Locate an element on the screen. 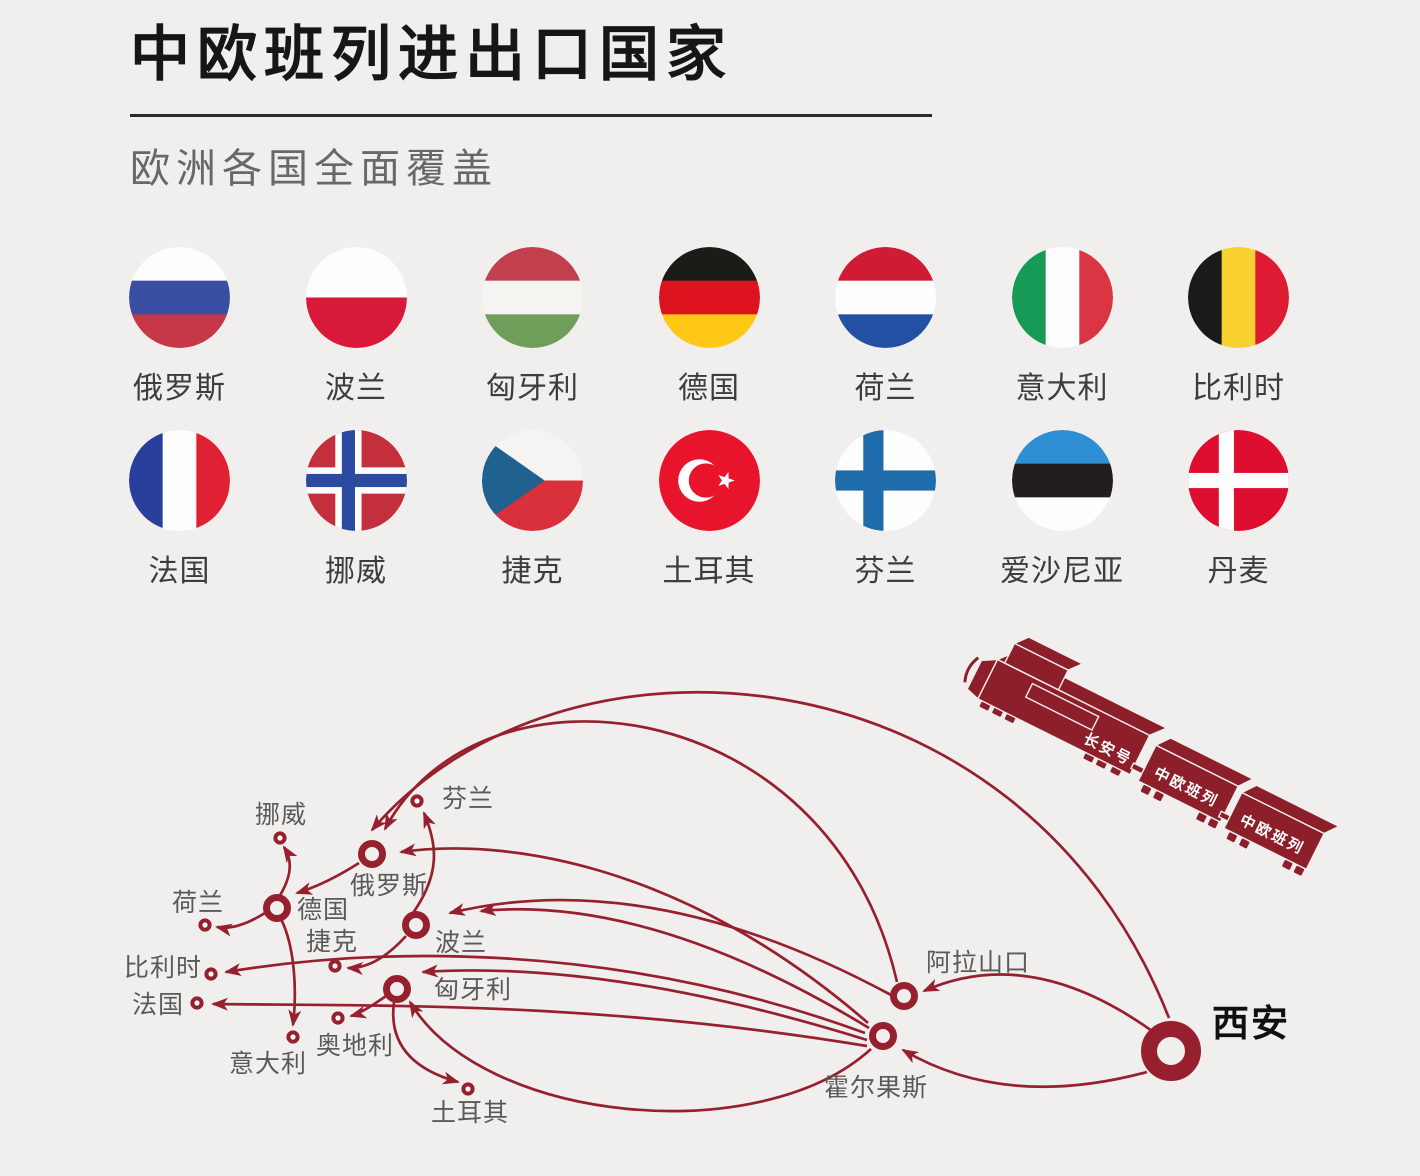 The image size is (1420, 1176). flag-card-netherlands: 荷兰 is located at coordinates (885, 327).